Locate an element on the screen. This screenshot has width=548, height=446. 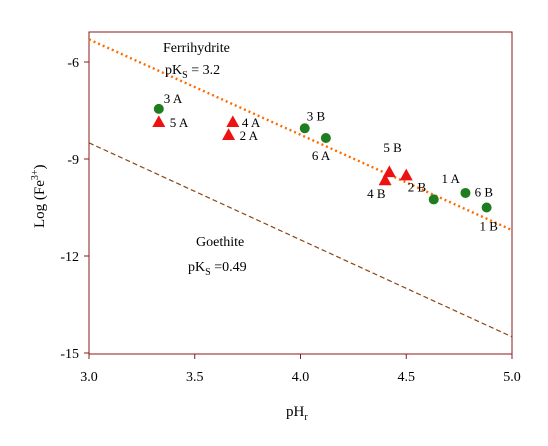
goethite-title: Goethite is located at coordinates (220, 242).